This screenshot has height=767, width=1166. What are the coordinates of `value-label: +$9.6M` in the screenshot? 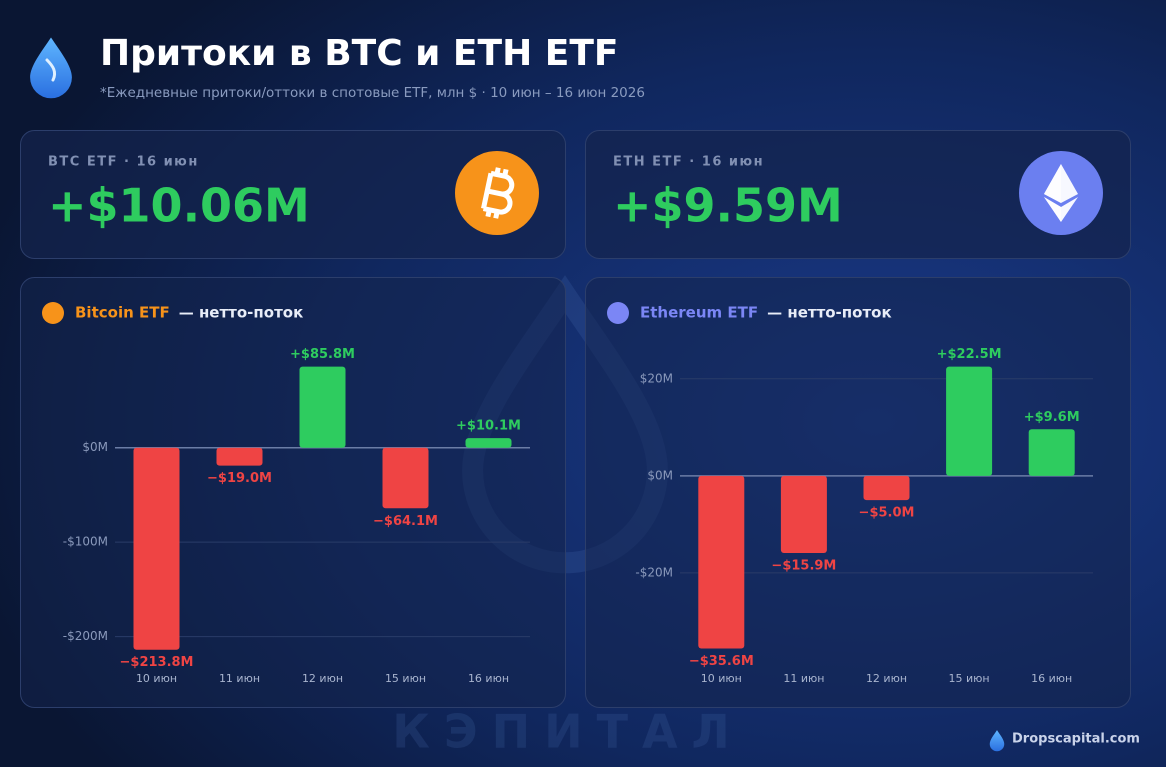 It's located at (1052, 417).